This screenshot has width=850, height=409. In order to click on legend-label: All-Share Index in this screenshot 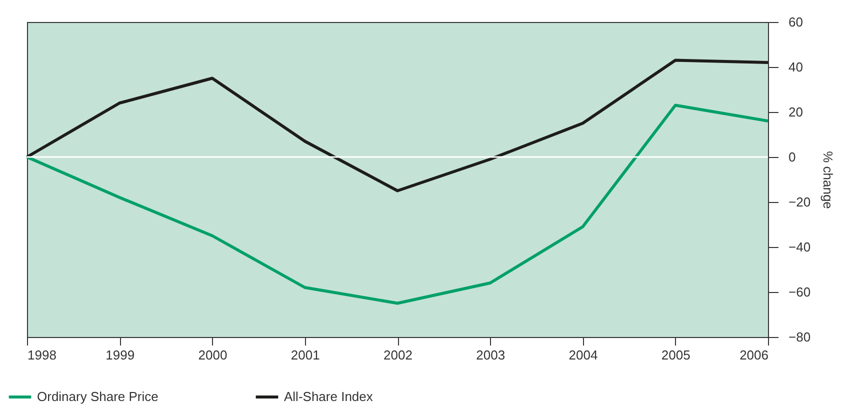, I will do `click(329, 396)`.